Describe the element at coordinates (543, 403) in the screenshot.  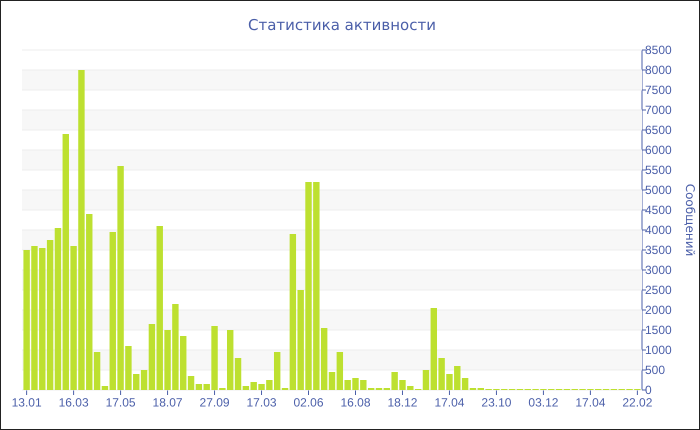
I see `x-tick-label: 03.12` at that location.